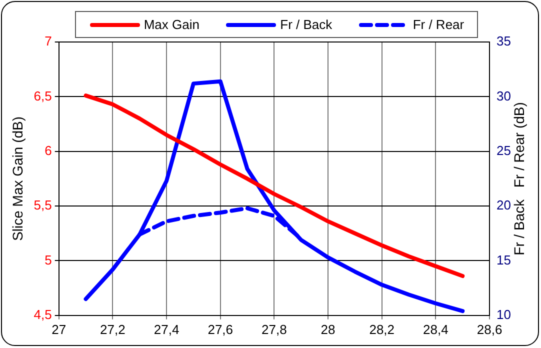 Image resolution: width=541 pixels, height=348 pixels. I want to click on legend-label: Fr / Rear, so click(438, 24).